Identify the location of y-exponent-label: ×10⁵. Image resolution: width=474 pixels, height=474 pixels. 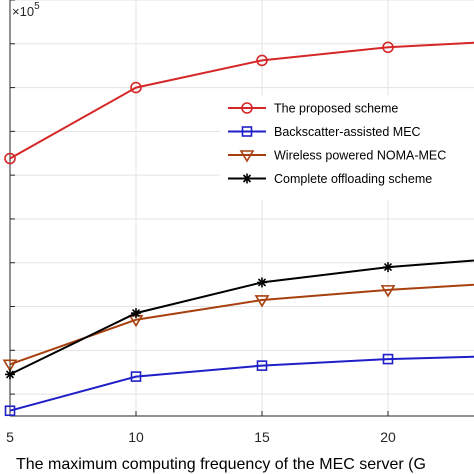
(26, 10).